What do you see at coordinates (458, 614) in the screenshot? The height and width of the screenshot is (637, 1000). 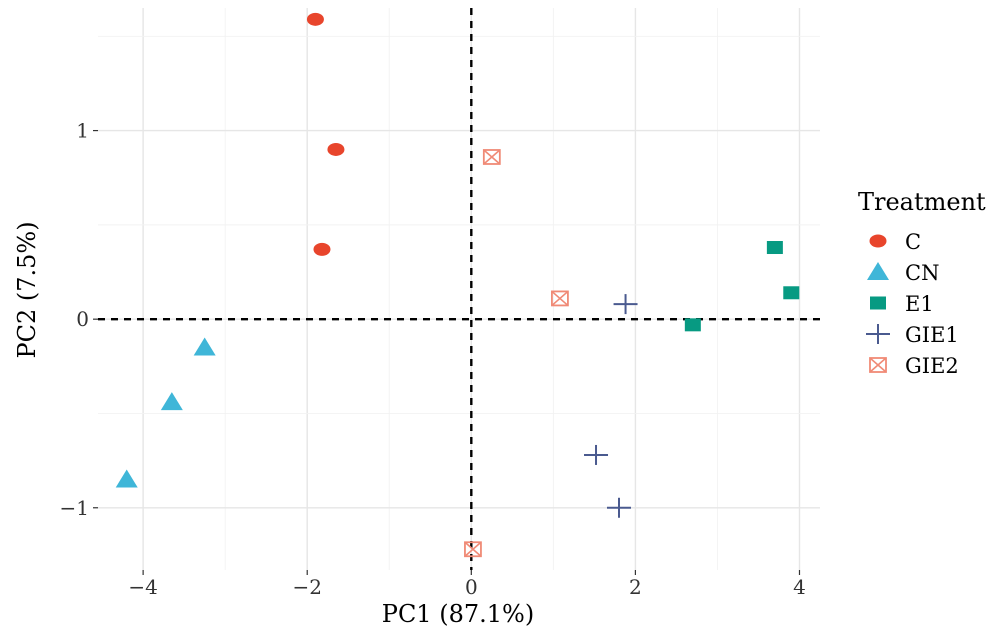 I see `x-axis-title: PC1 (87.1%)` at bounding box center [458, 614].